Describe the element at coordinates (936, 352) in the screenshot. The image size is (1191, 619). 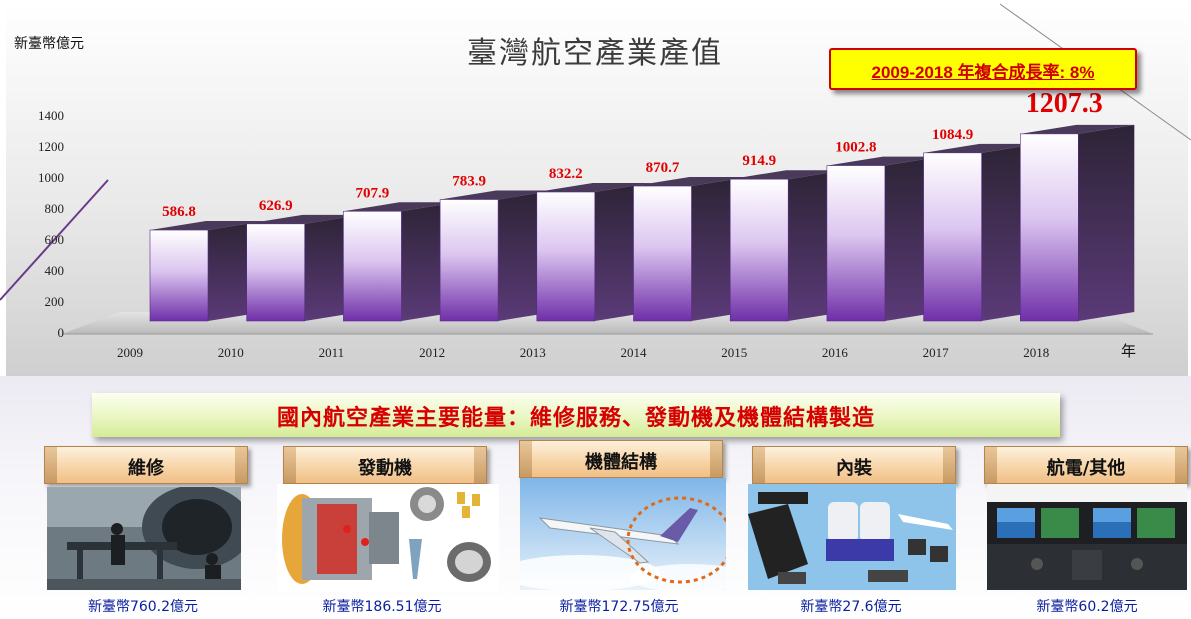
I see `x-tick-label: 2017` at that location.